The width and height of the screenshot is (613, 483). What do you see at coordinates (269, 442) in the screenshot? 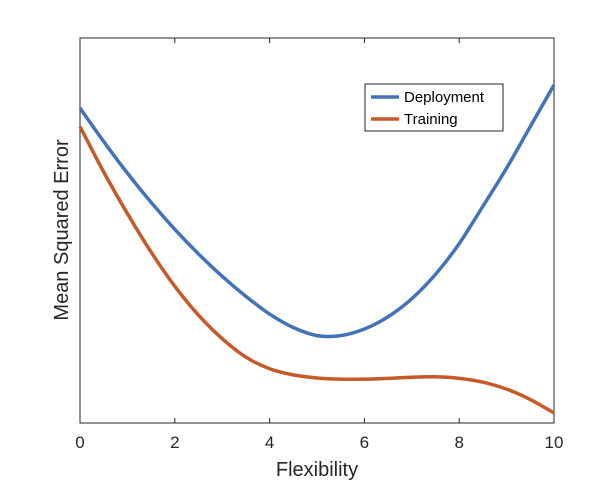
I see `x-tick-label: 4` at bounding box center [269, 442].